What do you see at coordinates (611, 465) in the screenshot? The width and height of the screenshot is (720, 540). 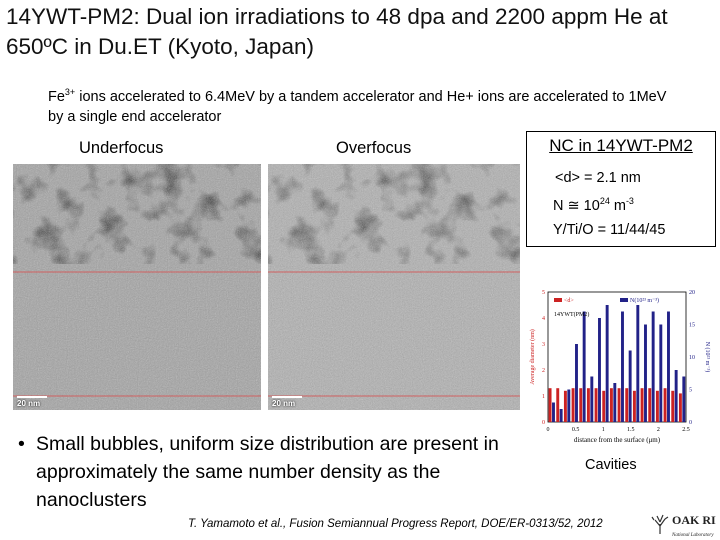 I see `chart-caption: Cavities` at bounding box center [611, 465].